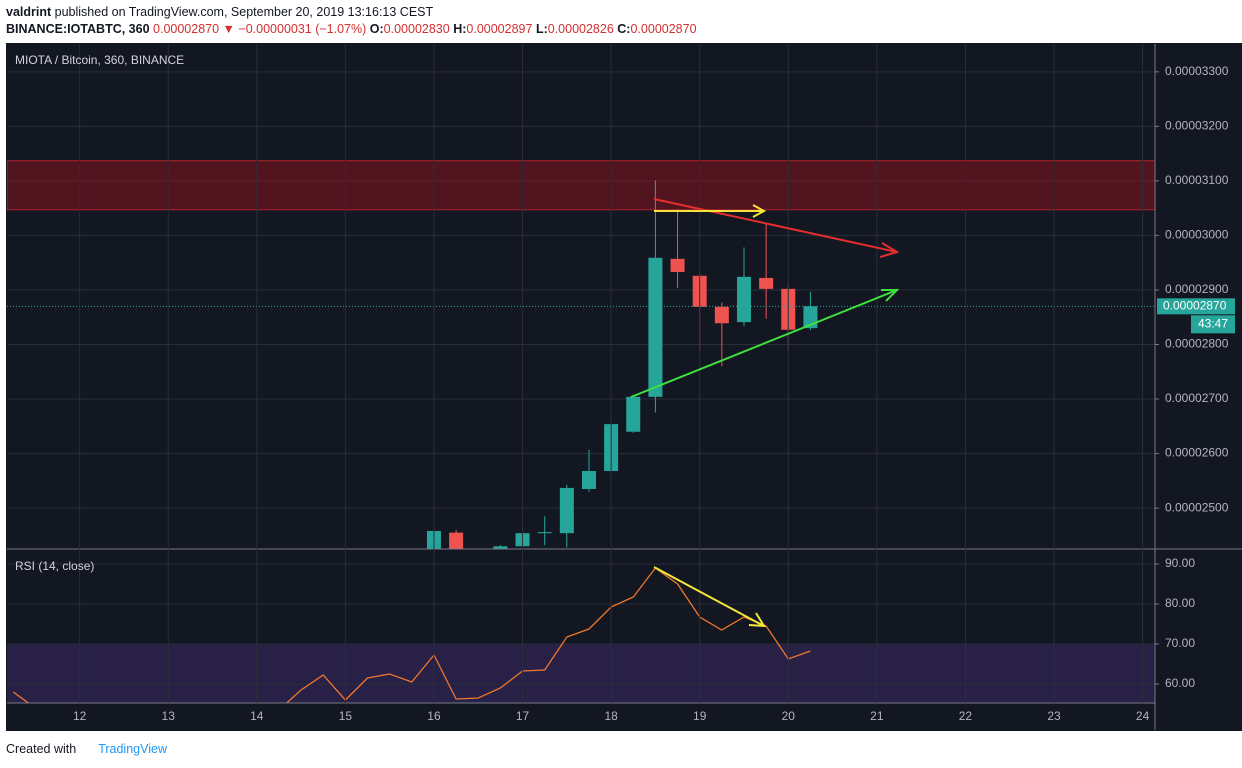 This screenshot has height=768, width=1242. What do you see at coordinates (86, 749) in the screenshot?
I see `footer: Created with TradingView` at bounding box center [86, 749].